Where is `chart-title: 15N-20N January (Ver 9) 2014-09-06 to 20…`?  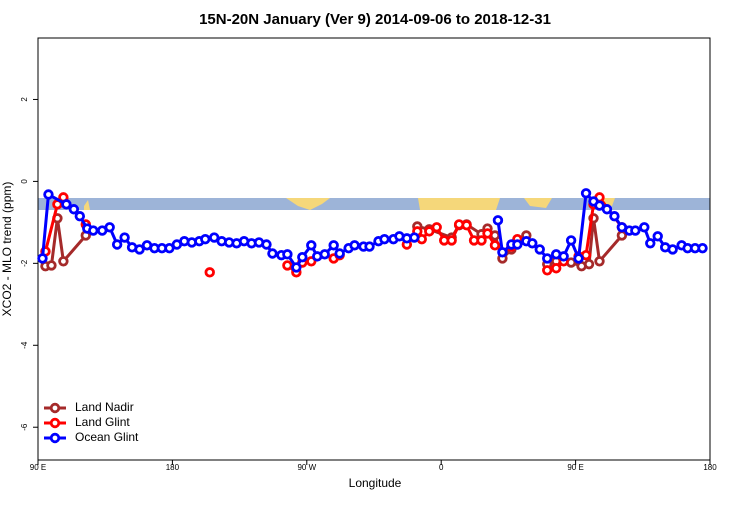 chart-title: 15N-20N January (Ver 9) 2014-09-06 to 20… is located at coordinates (375, 19).